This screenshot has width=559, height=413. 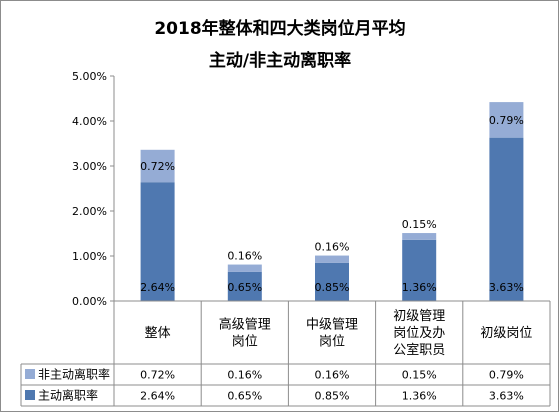 I want to click on chart-title: 2018年整体和四大类岗位月平均 主动/非主动离职率, so click(x=279, y=44).